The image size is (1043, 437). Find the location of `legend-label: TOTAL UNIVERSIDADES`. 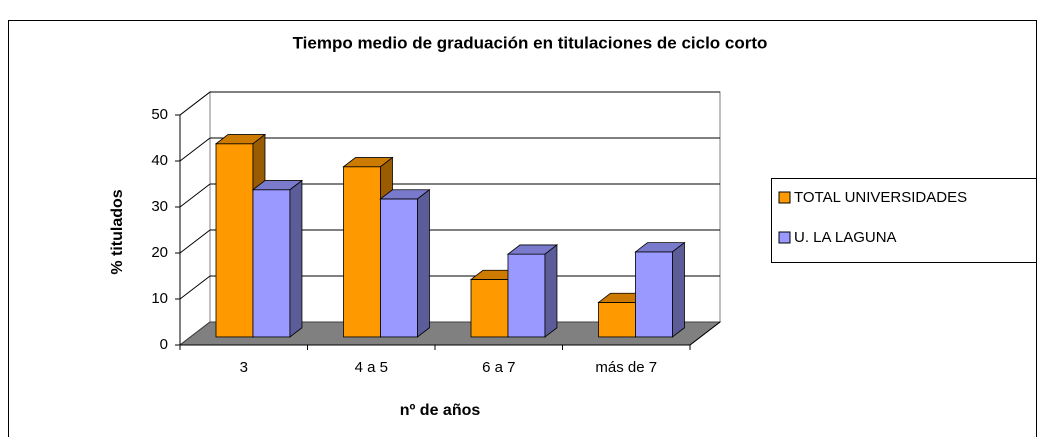

legend-label: TOTAL UNIVERSIDADES is located at coordinates (880, 197).